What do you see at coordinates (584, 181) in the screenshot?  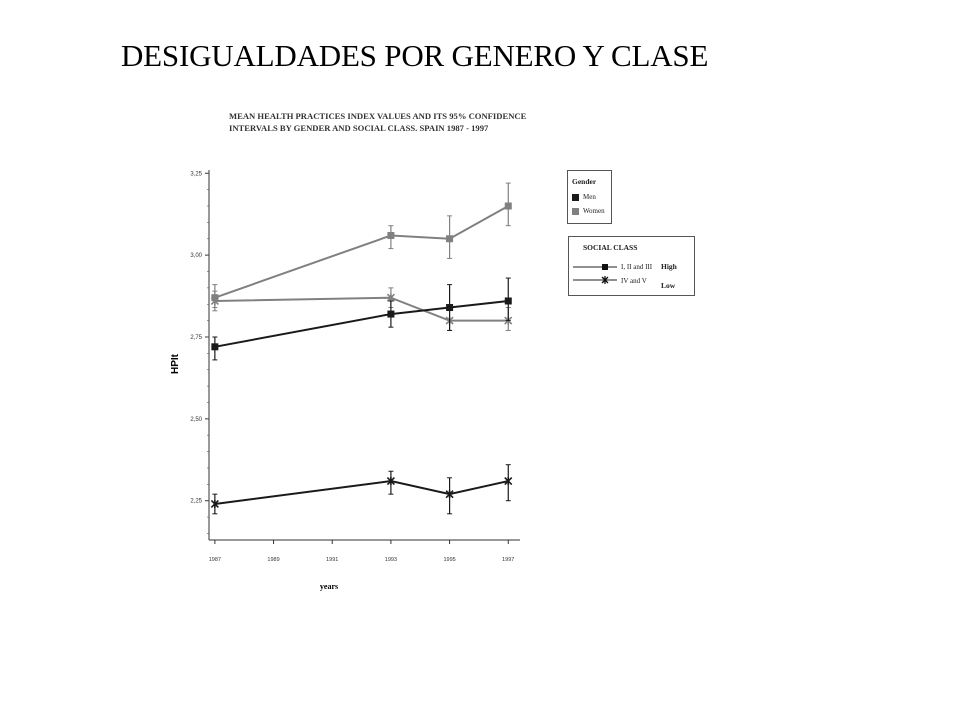 I see `gender-legend-title: Gender` at bounding box center [584, 181].